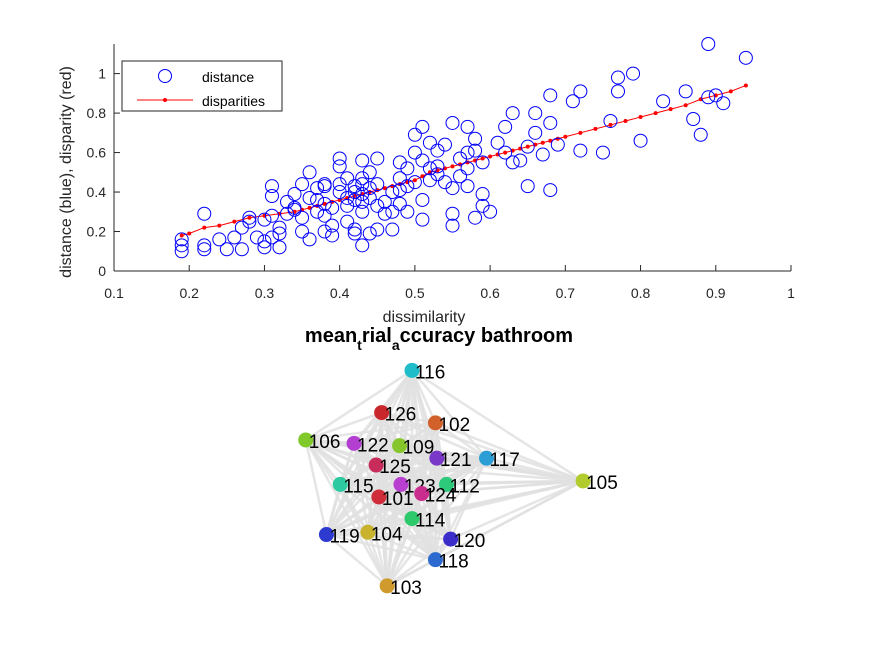 The height and width of the screenshot is (656, 875). What do you see at coordinates (325, 442) in the screenshot?
I see `node-label: 106` at bounding box center [325, 442].